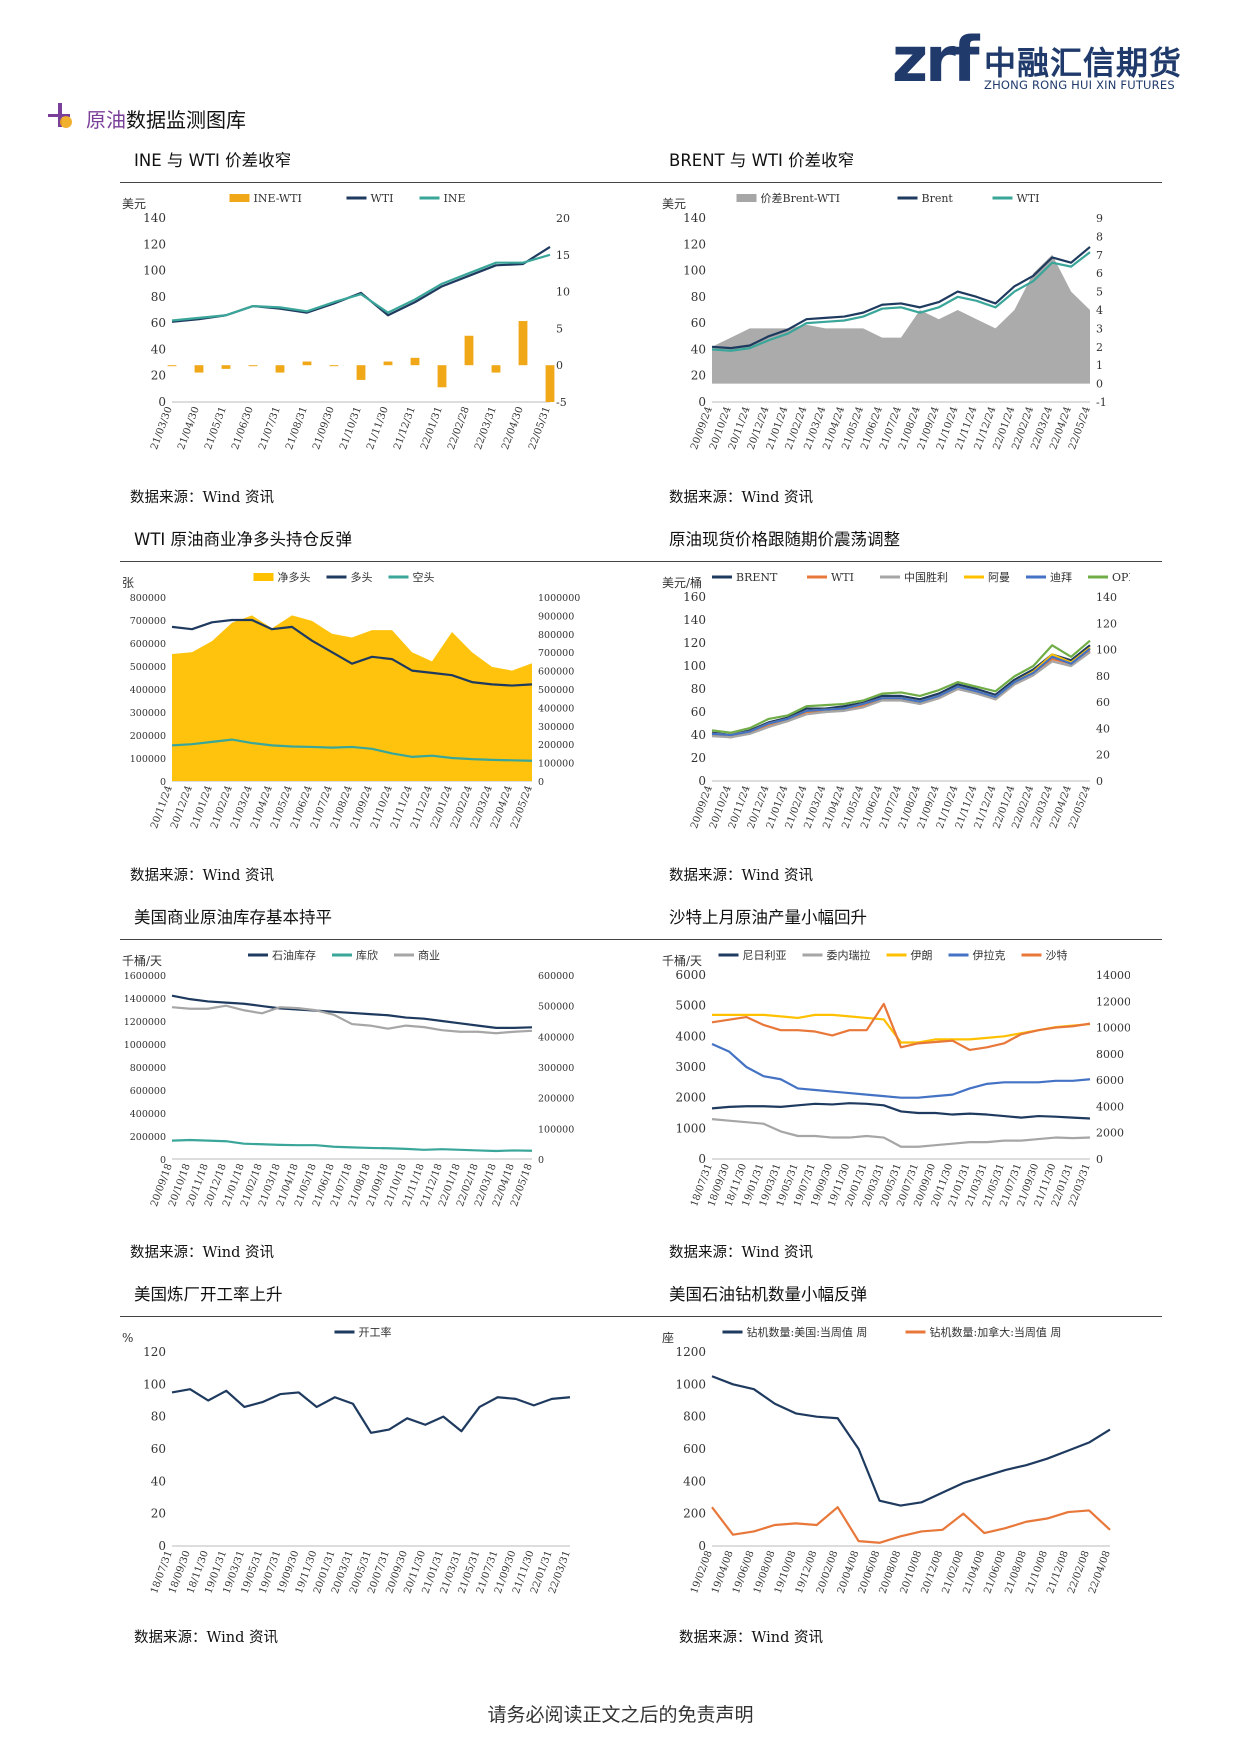  What do you see at coordinates (148, 1068) in the screenshot?
I see `y-tick-label-left: 800000` at bounding box center [148, 1068].